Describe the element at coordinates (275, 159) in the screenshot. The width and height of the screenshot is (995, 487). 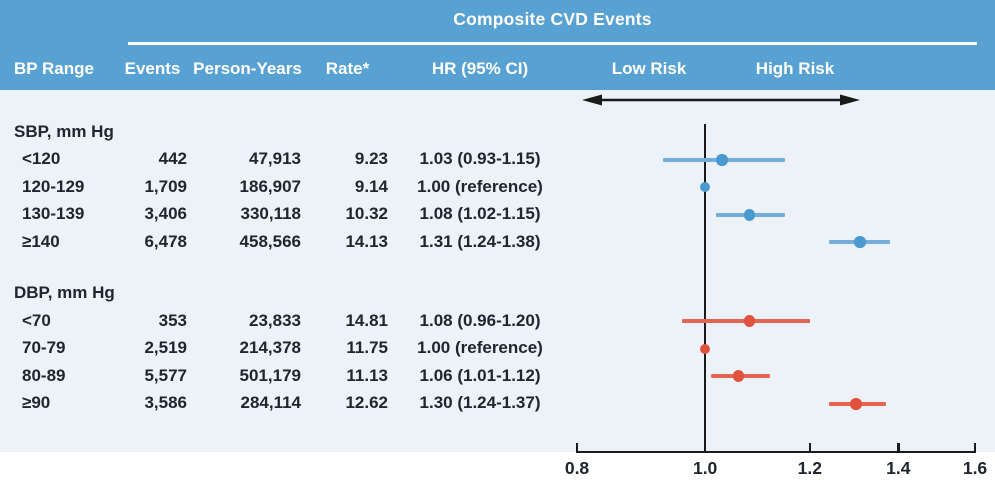
I see `person-years-cell: 47,913` at that location.